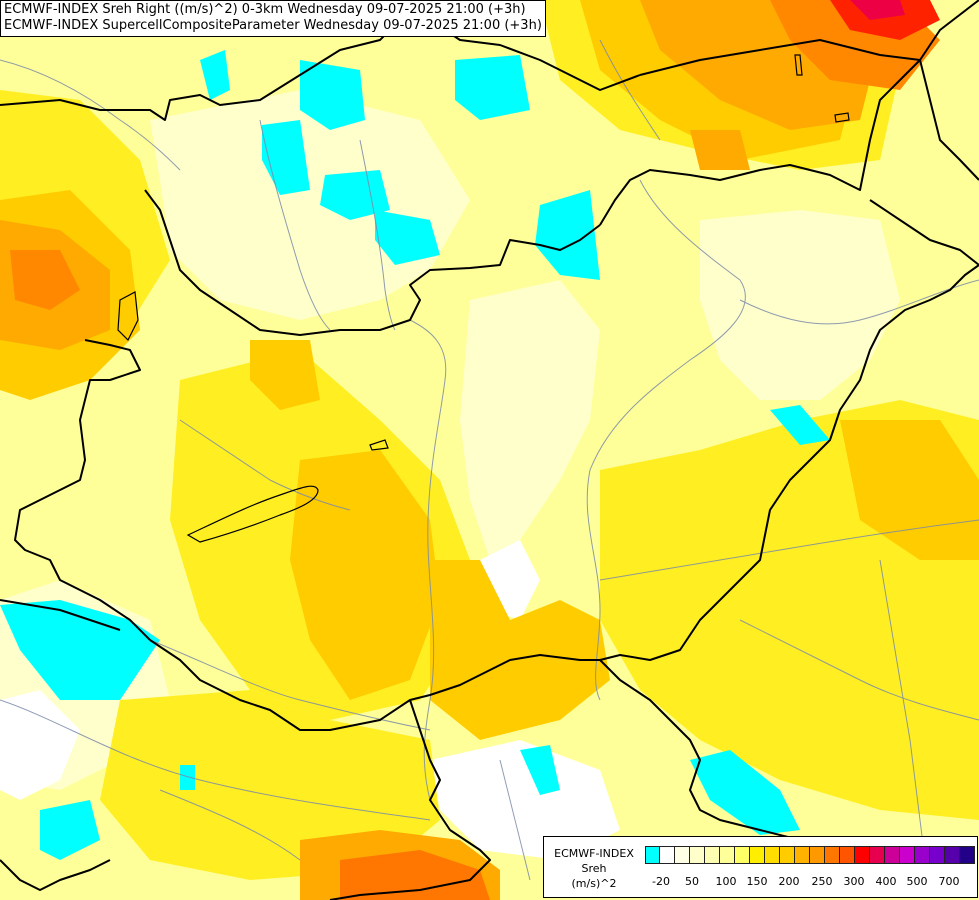 This screenshot has width=979, height=900. Describe the element at coordinates (594, 883) in the screenshot. I see `legend-unit: (m/s)^2` at that location.